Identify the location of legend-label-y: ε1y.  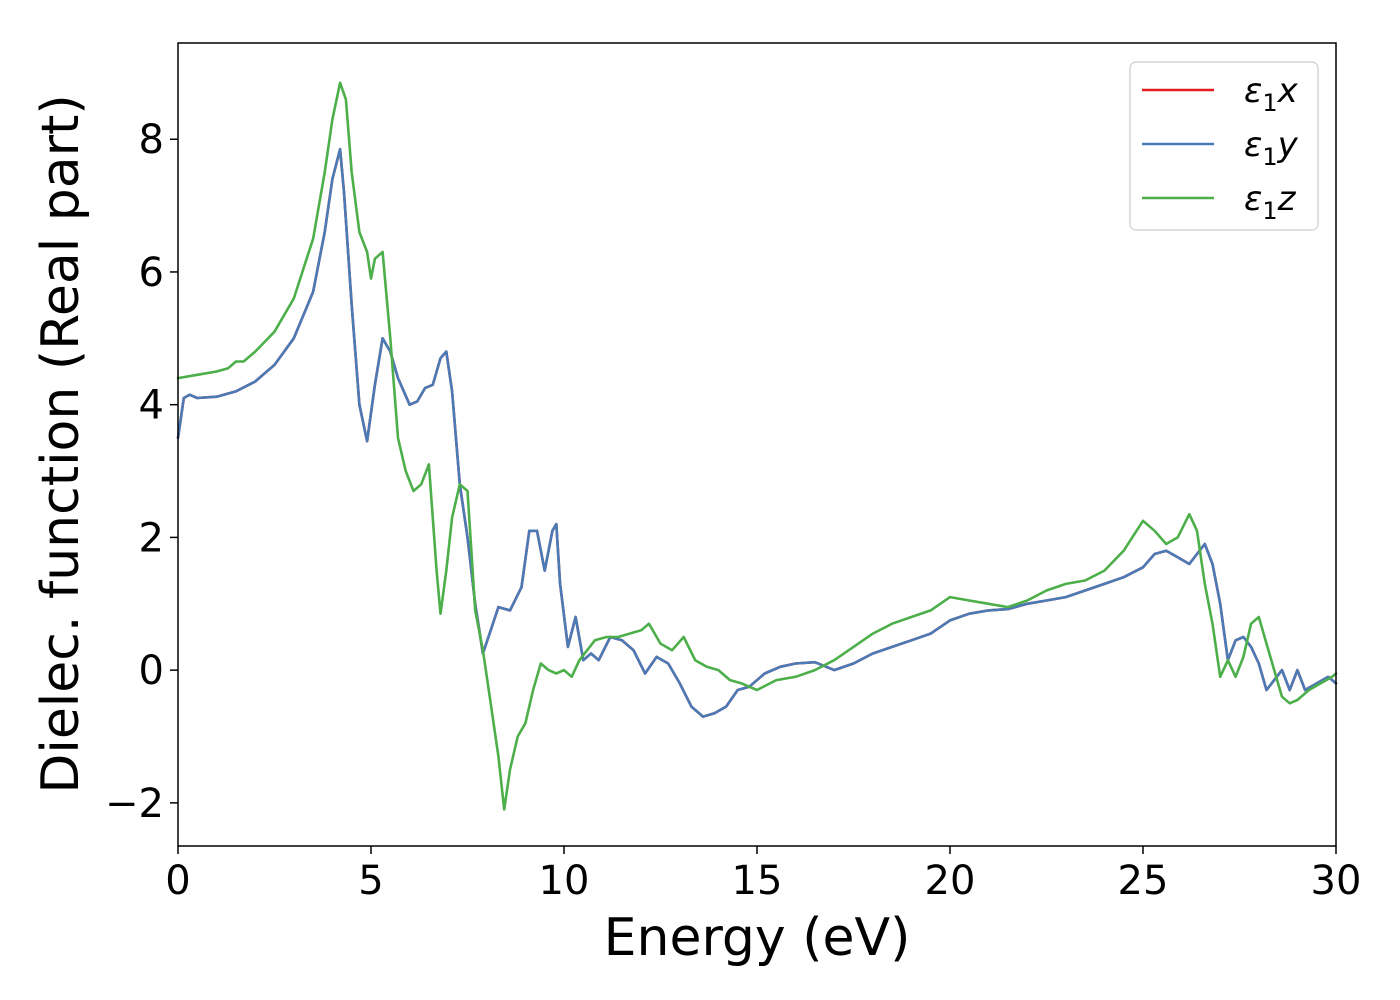
(1271, 148).